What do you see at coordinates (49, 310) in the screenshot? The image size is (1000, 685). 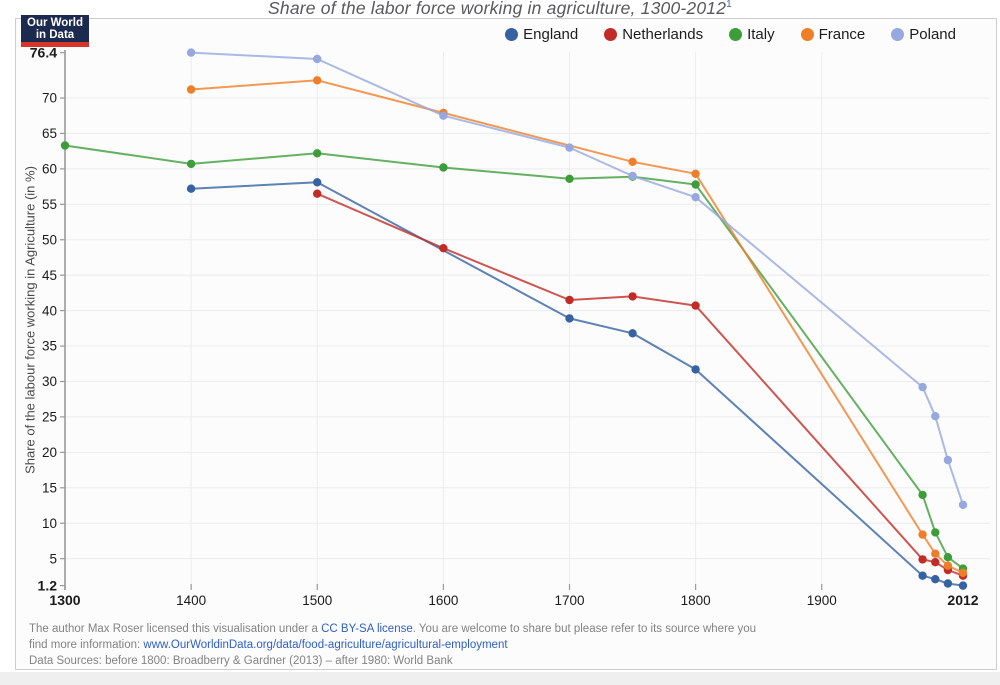 I see `y-tick-label: 40` at bounding box center [49, 310].